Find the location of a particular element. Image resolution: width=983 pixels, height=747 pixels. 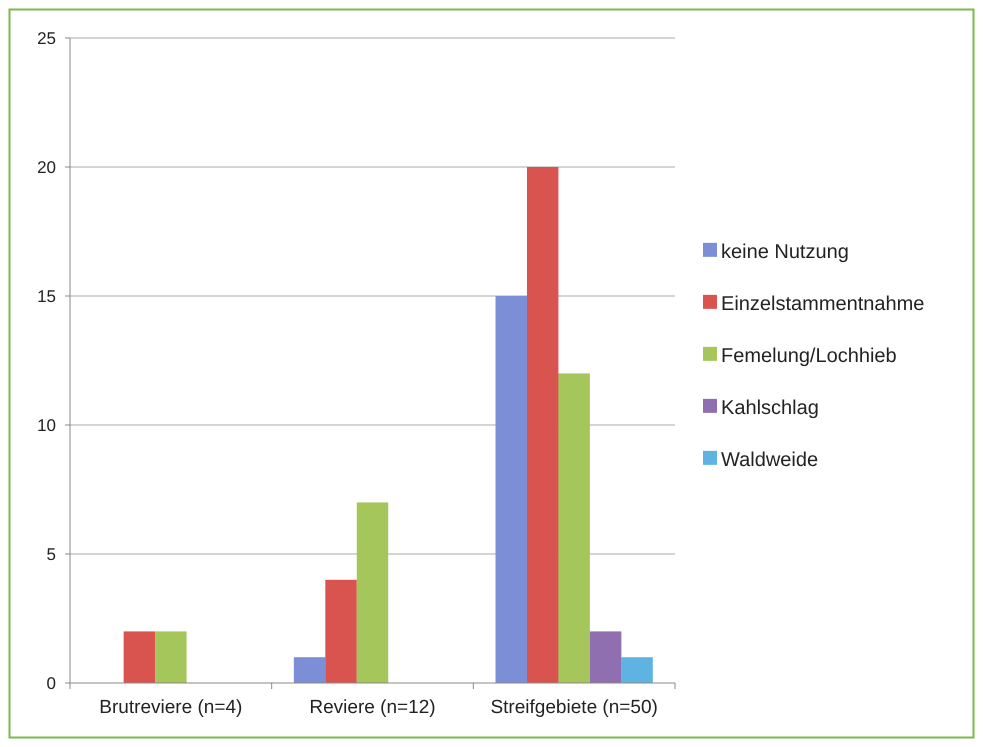

y-tick-label: 20 is located at coordinates (46, 167).